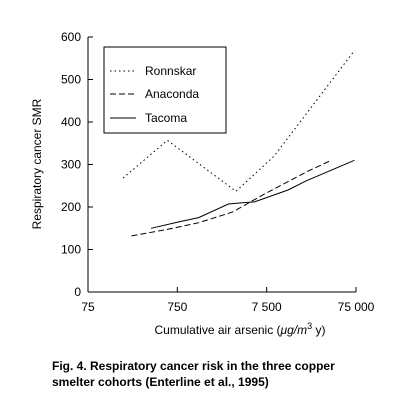 Image resolution: width=411 pixels, height=404 pixels. I want to click on series-line-anaconda, so click(230, 198).